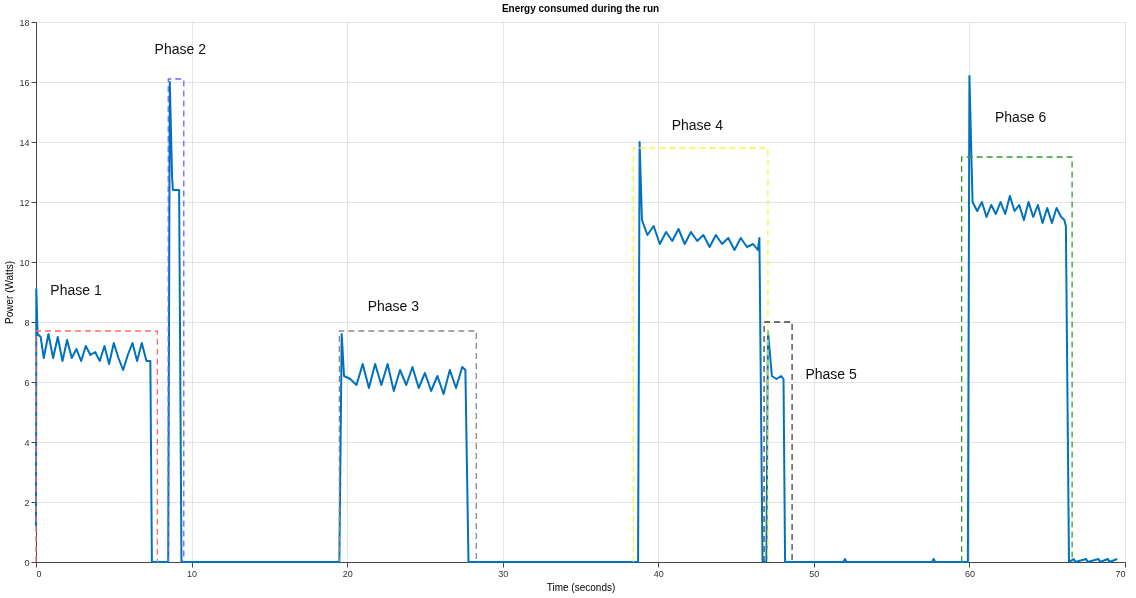  Describe the element at coordinates (503, 573) in the screenshot. I see `x-tick-label: 30` at that location.